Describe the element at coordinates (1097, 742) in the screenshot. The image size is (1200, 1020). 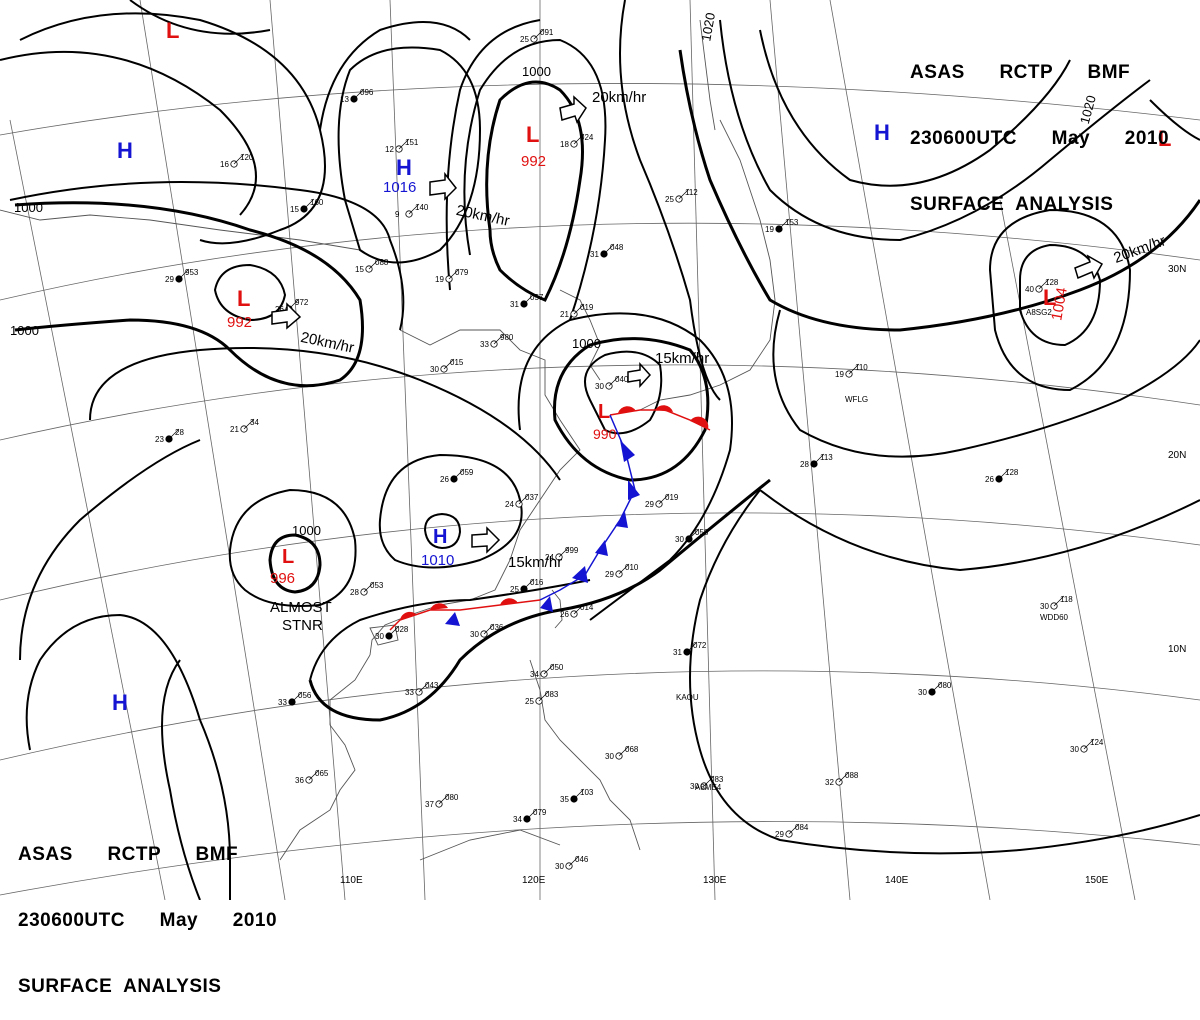
I see `station-pressure: 124` at that location.